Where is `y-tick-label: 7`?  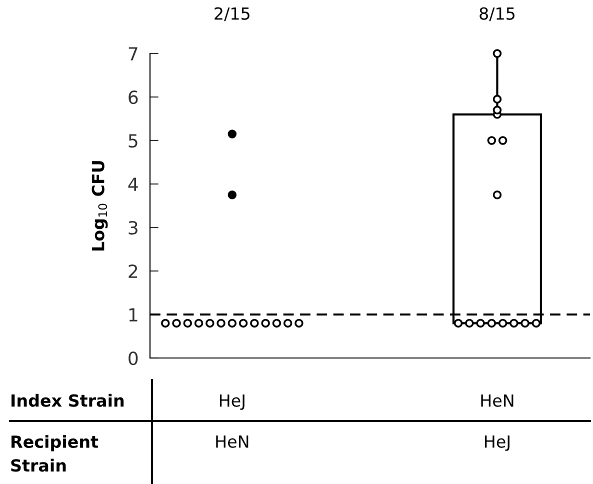
y-tick-label: 7 is located at coordinates (133, 53).